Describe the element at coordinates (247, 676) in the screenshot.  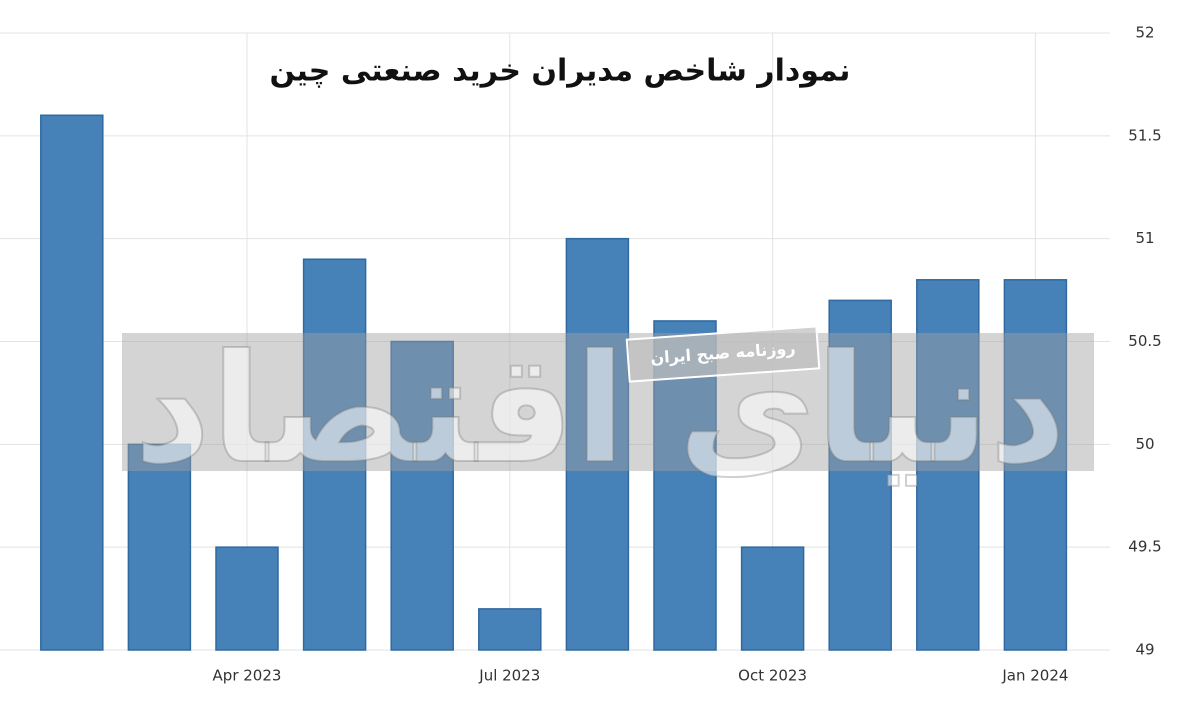
I see `x-tick-label: Apr 2023` at that location.